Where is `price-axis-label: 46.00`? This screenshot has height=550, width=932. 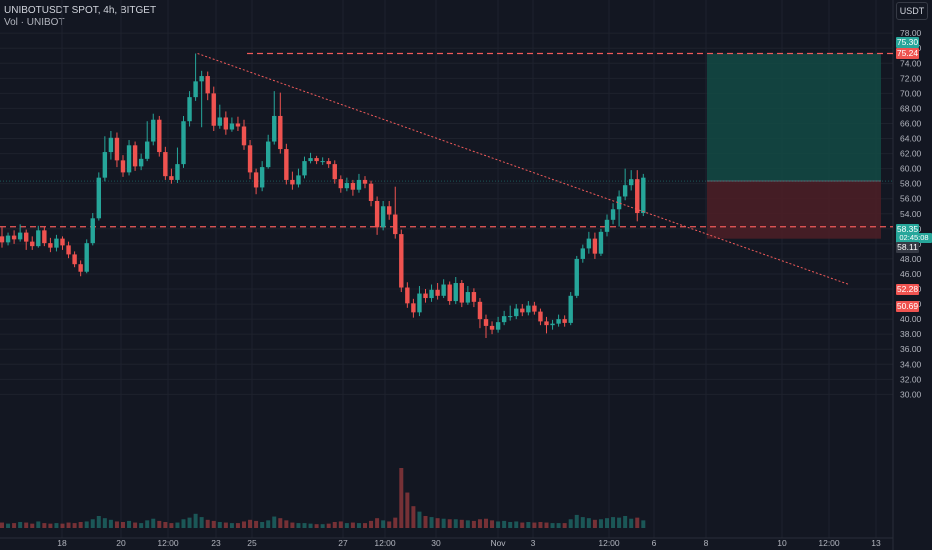
price-axis-label: 46.00 is located at coordinates (911, 274).